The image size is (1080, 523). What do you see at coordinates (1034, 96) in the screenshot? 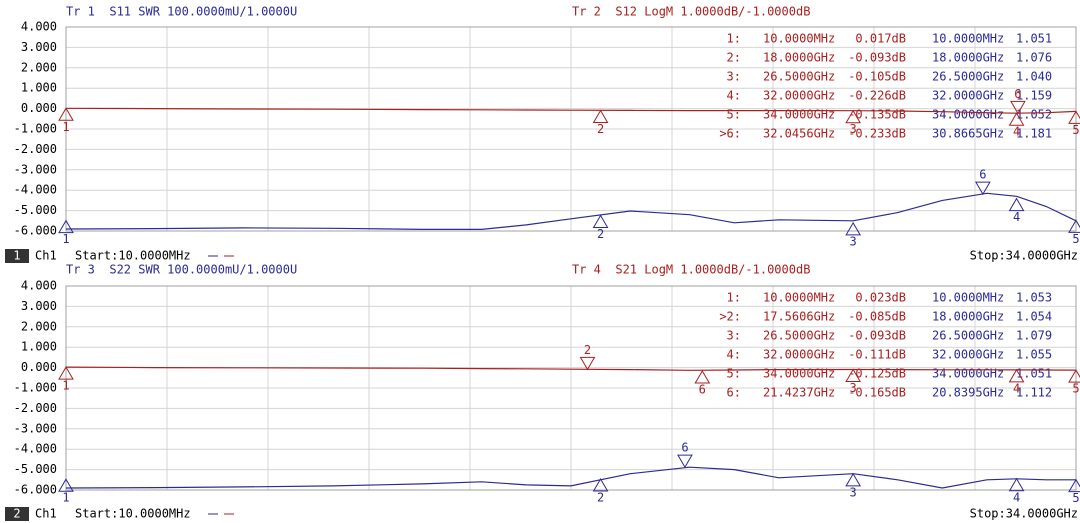
I see `marker-value: 1.159` at bounding box center [1034, 96].